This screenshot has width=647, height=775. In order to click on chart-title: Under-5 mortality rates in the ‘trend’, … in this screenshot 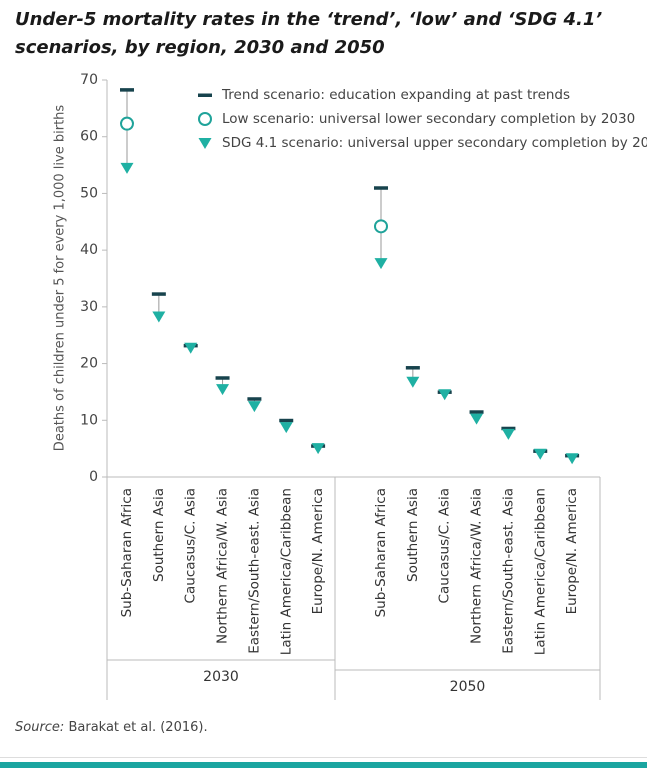, I will do `click(309, 33)`.